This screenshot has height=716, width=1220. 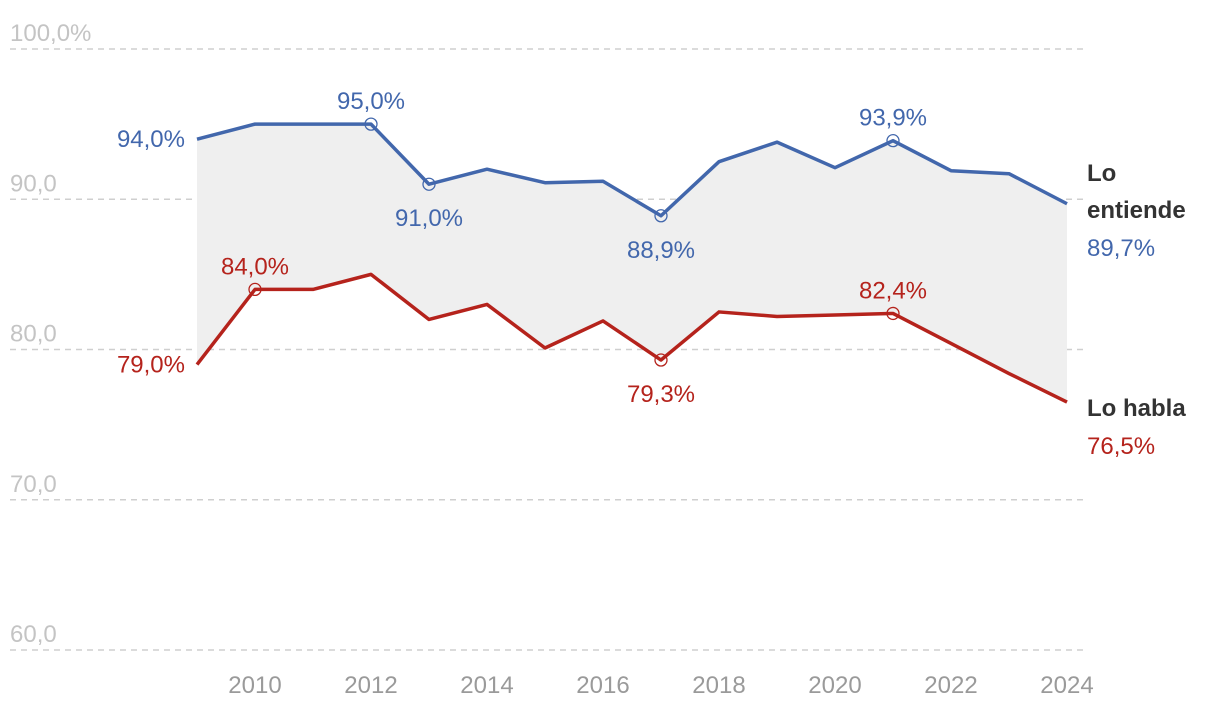 What do you see at coordinates (1121, 248) in the screenshot?
I see `series-end-value-entiende: 89,7%` at bounding box center [1121, 248].